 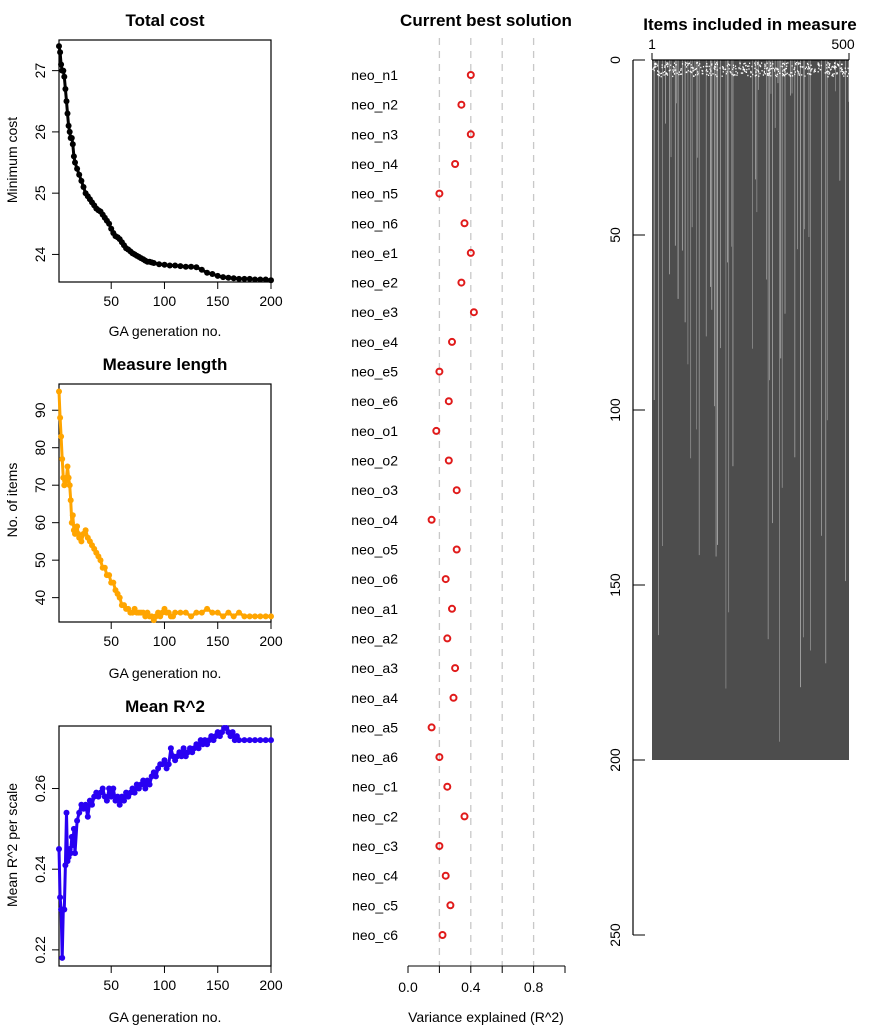 What do you see at coordinates (534, 987) in the screenshot?
I see `x-tick-label: 0.8` at bounding box center [534, 987].